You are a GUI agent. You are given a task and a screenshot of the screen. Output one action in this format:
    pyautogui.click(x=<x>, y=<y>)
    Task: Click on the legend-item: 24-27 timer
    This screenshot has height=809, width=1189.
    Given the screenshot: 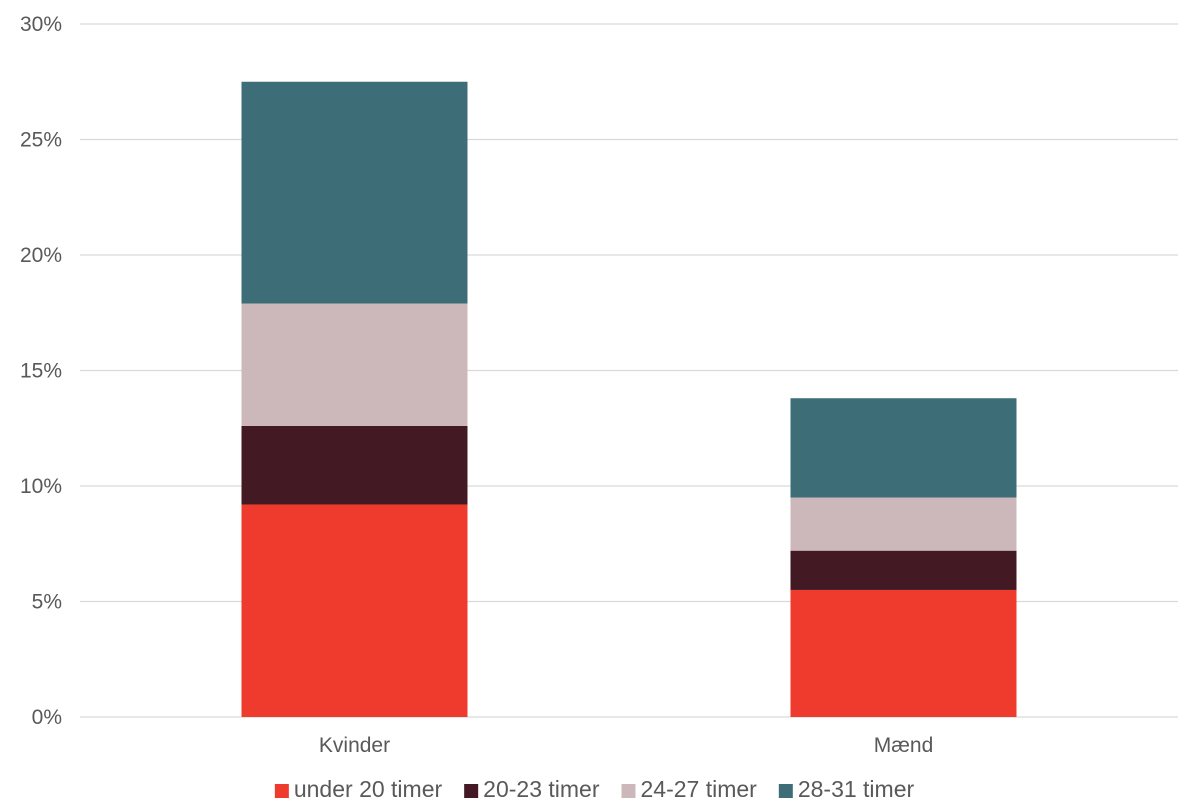 What is the action you would take?
    pyautogui.click(x=689, y=789)
    